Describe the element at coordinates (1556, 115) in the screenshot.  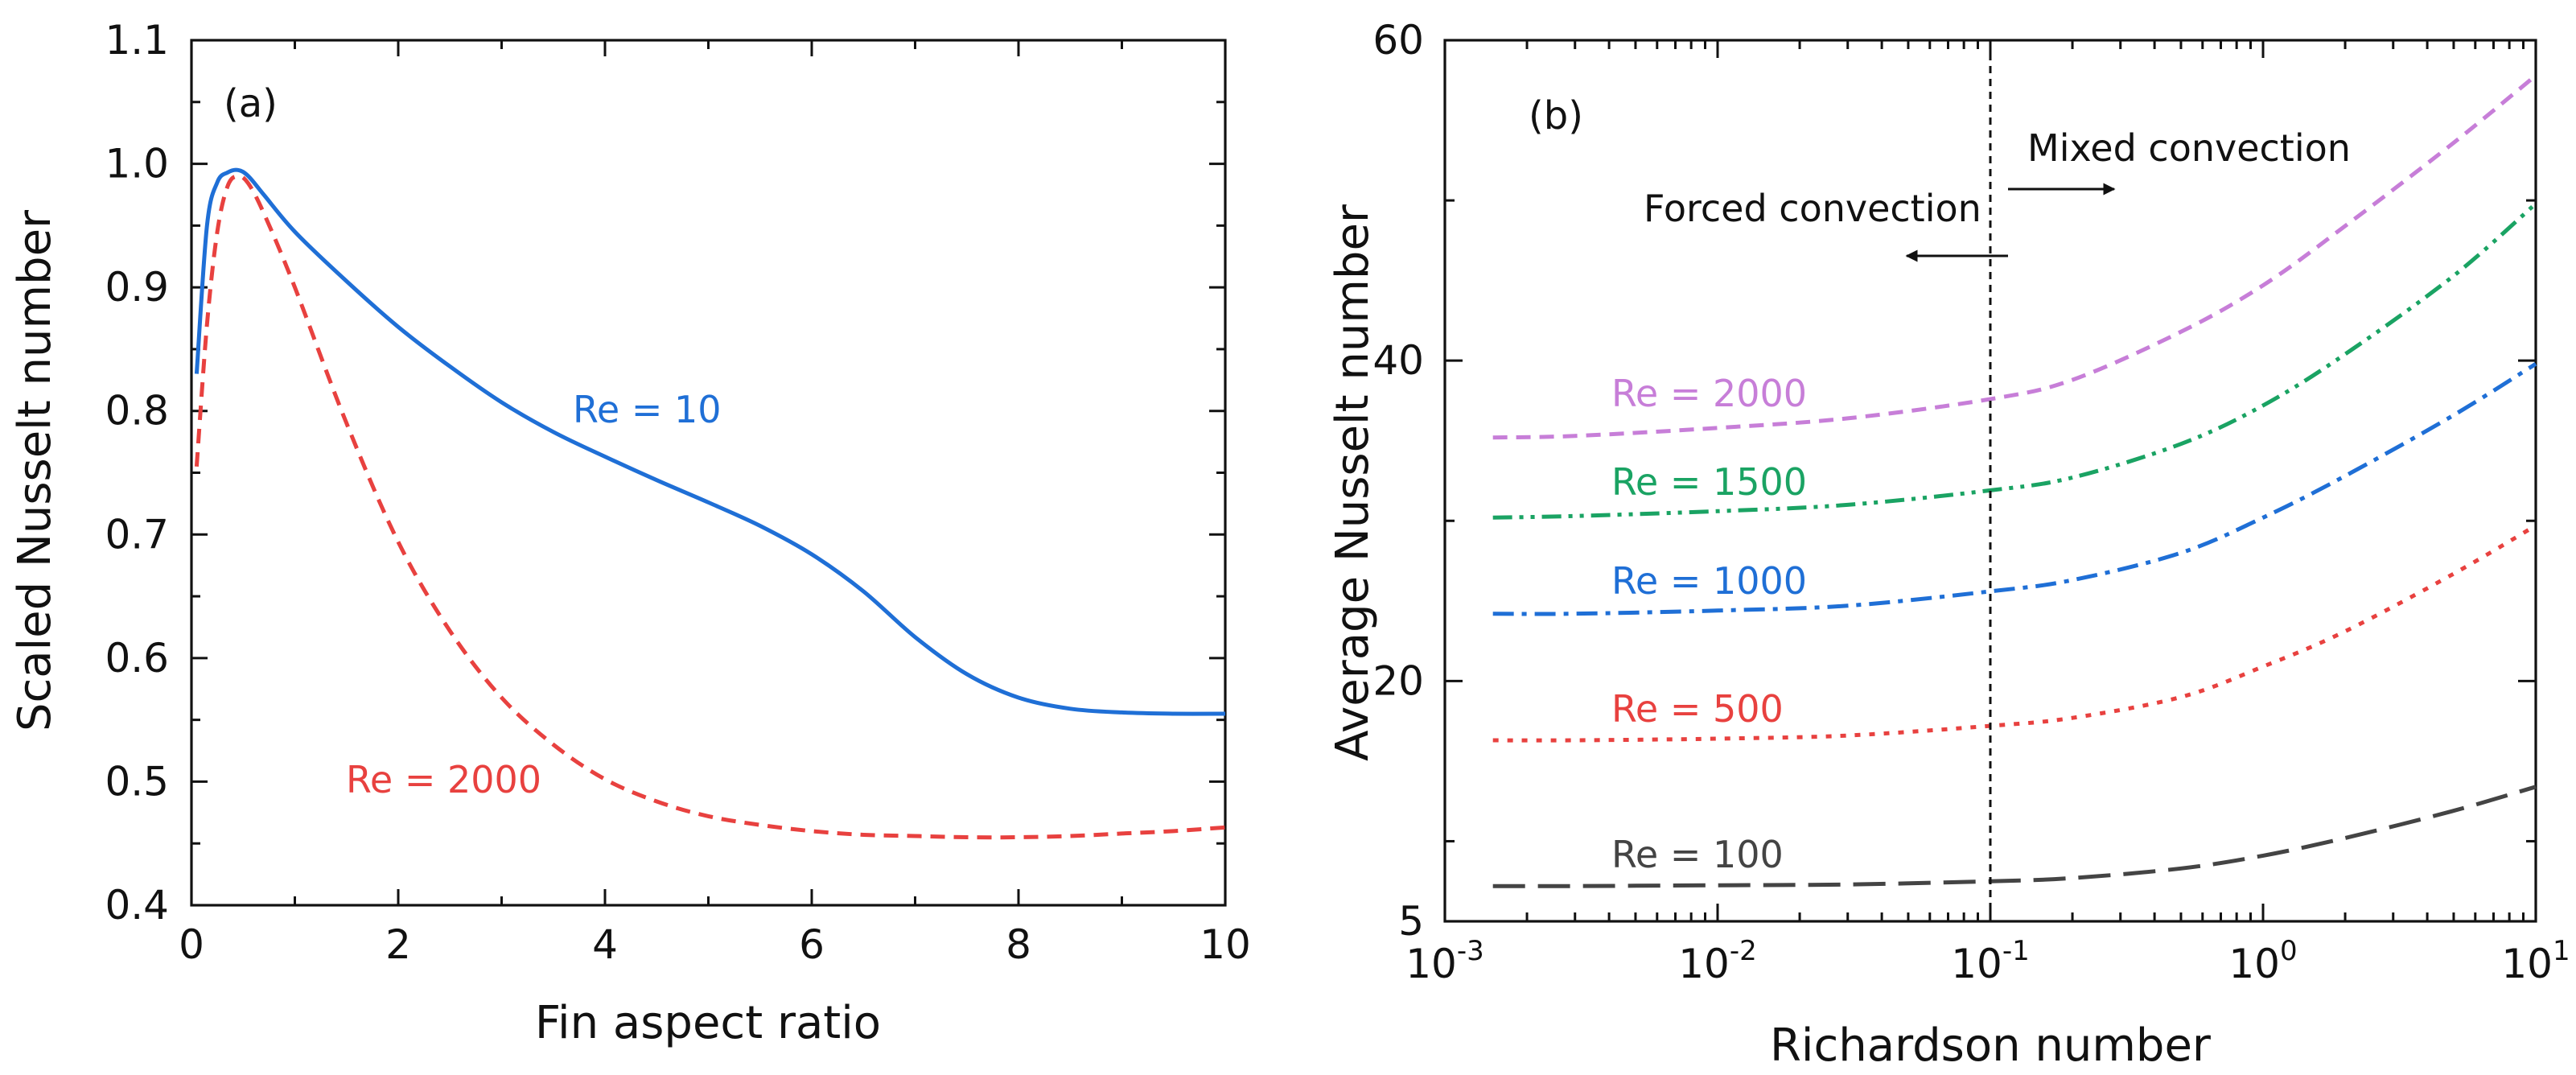
I see `panel-b-label: (b)` at that location.